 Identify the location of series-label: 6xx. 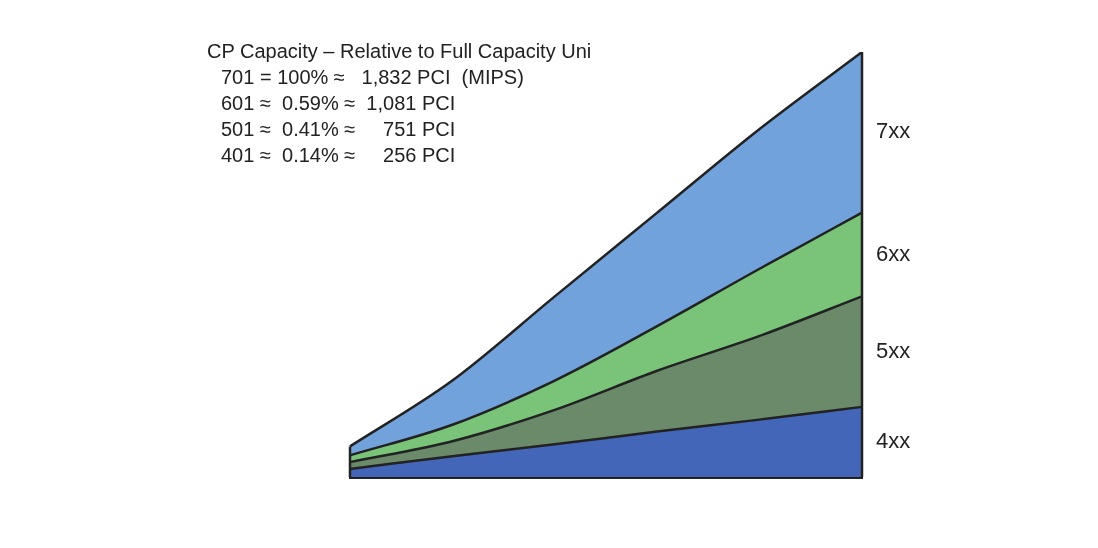
(893, 253).